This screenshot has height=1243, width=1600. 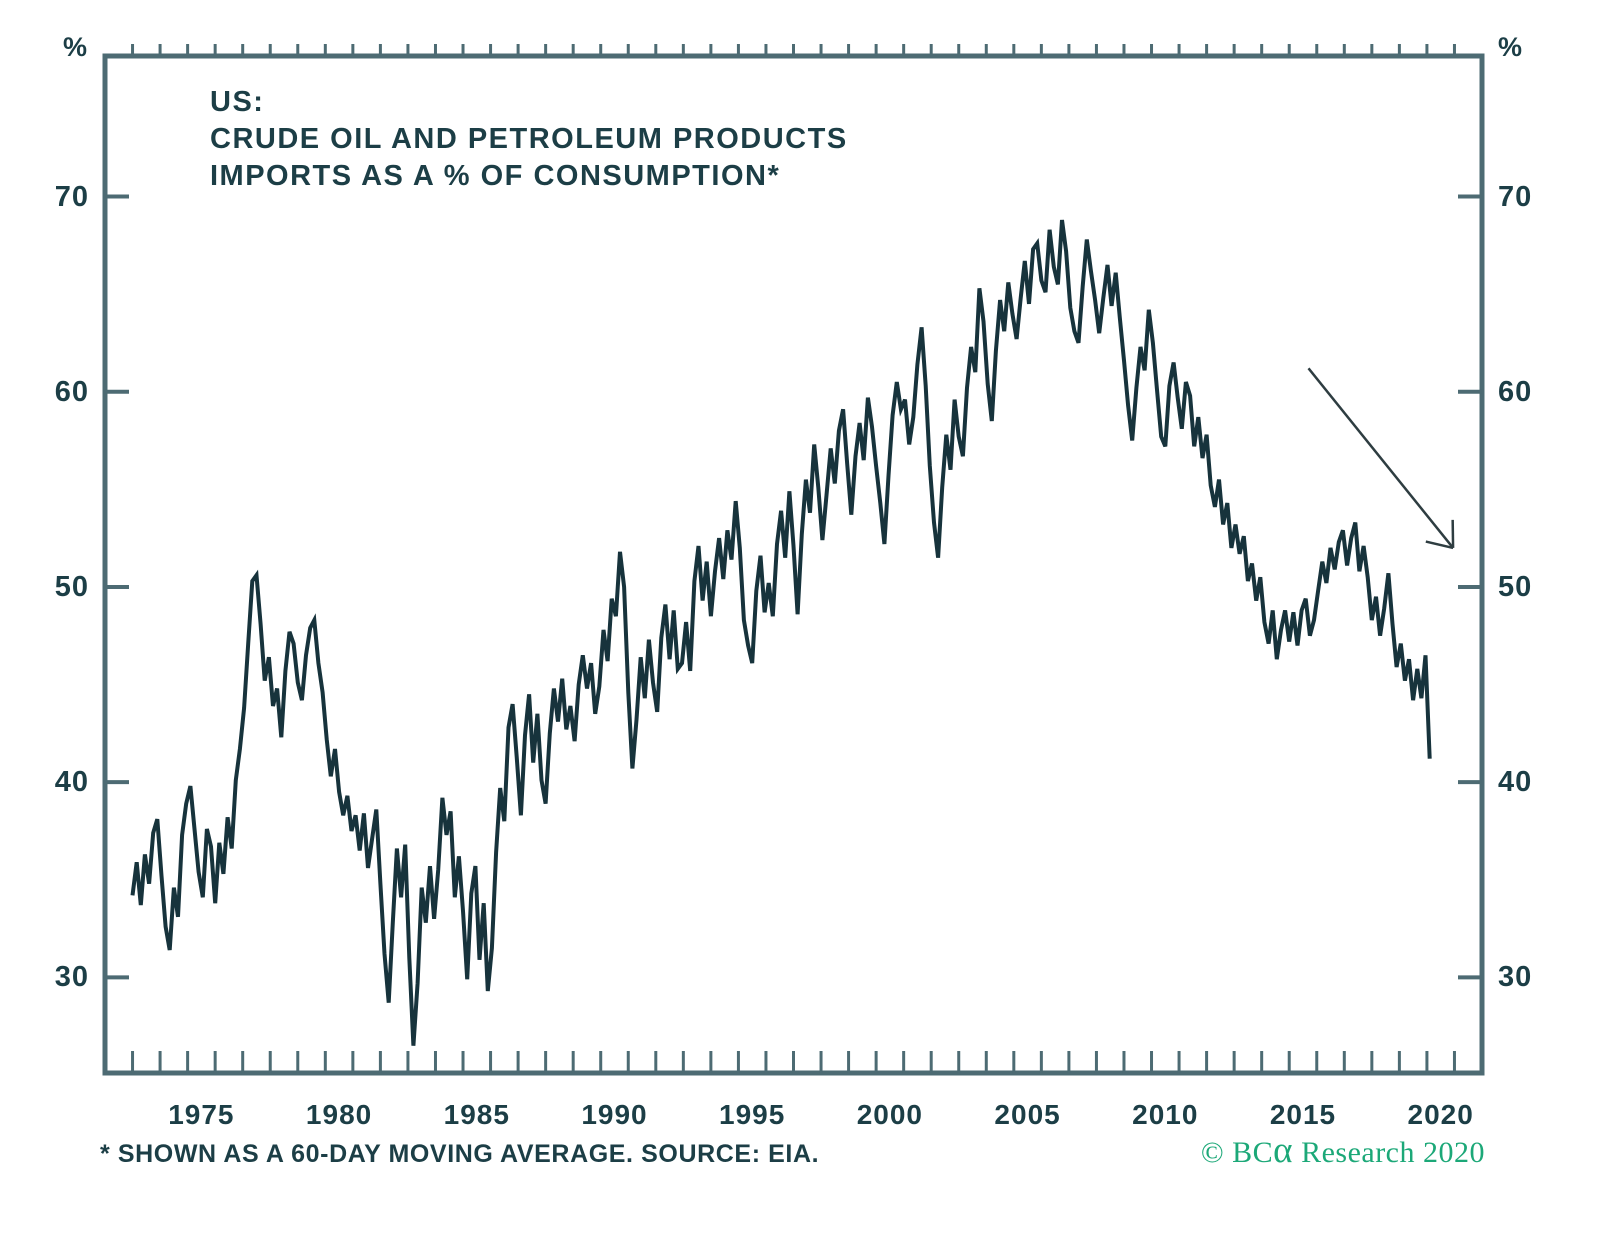 What do you see at coordinates (71, 196) in the screenshot?
I see `y-axis-label-left-70: 70` at bounding box center [71, 196].